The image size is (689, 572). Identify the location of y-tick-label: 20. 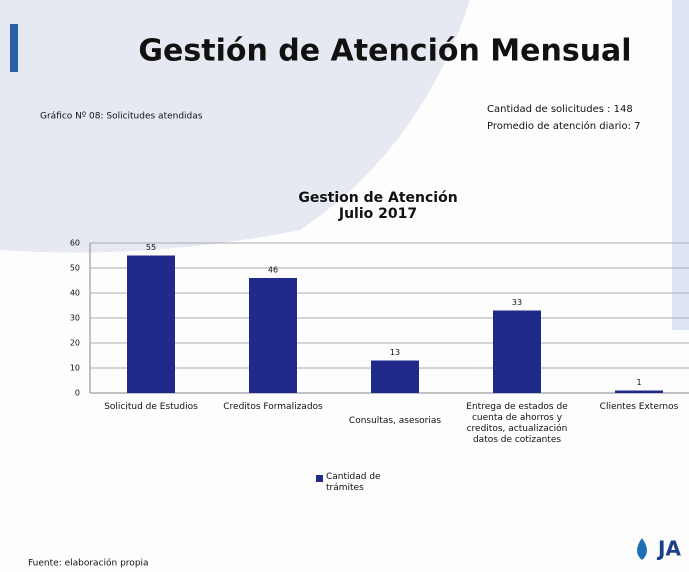
(75, 343).